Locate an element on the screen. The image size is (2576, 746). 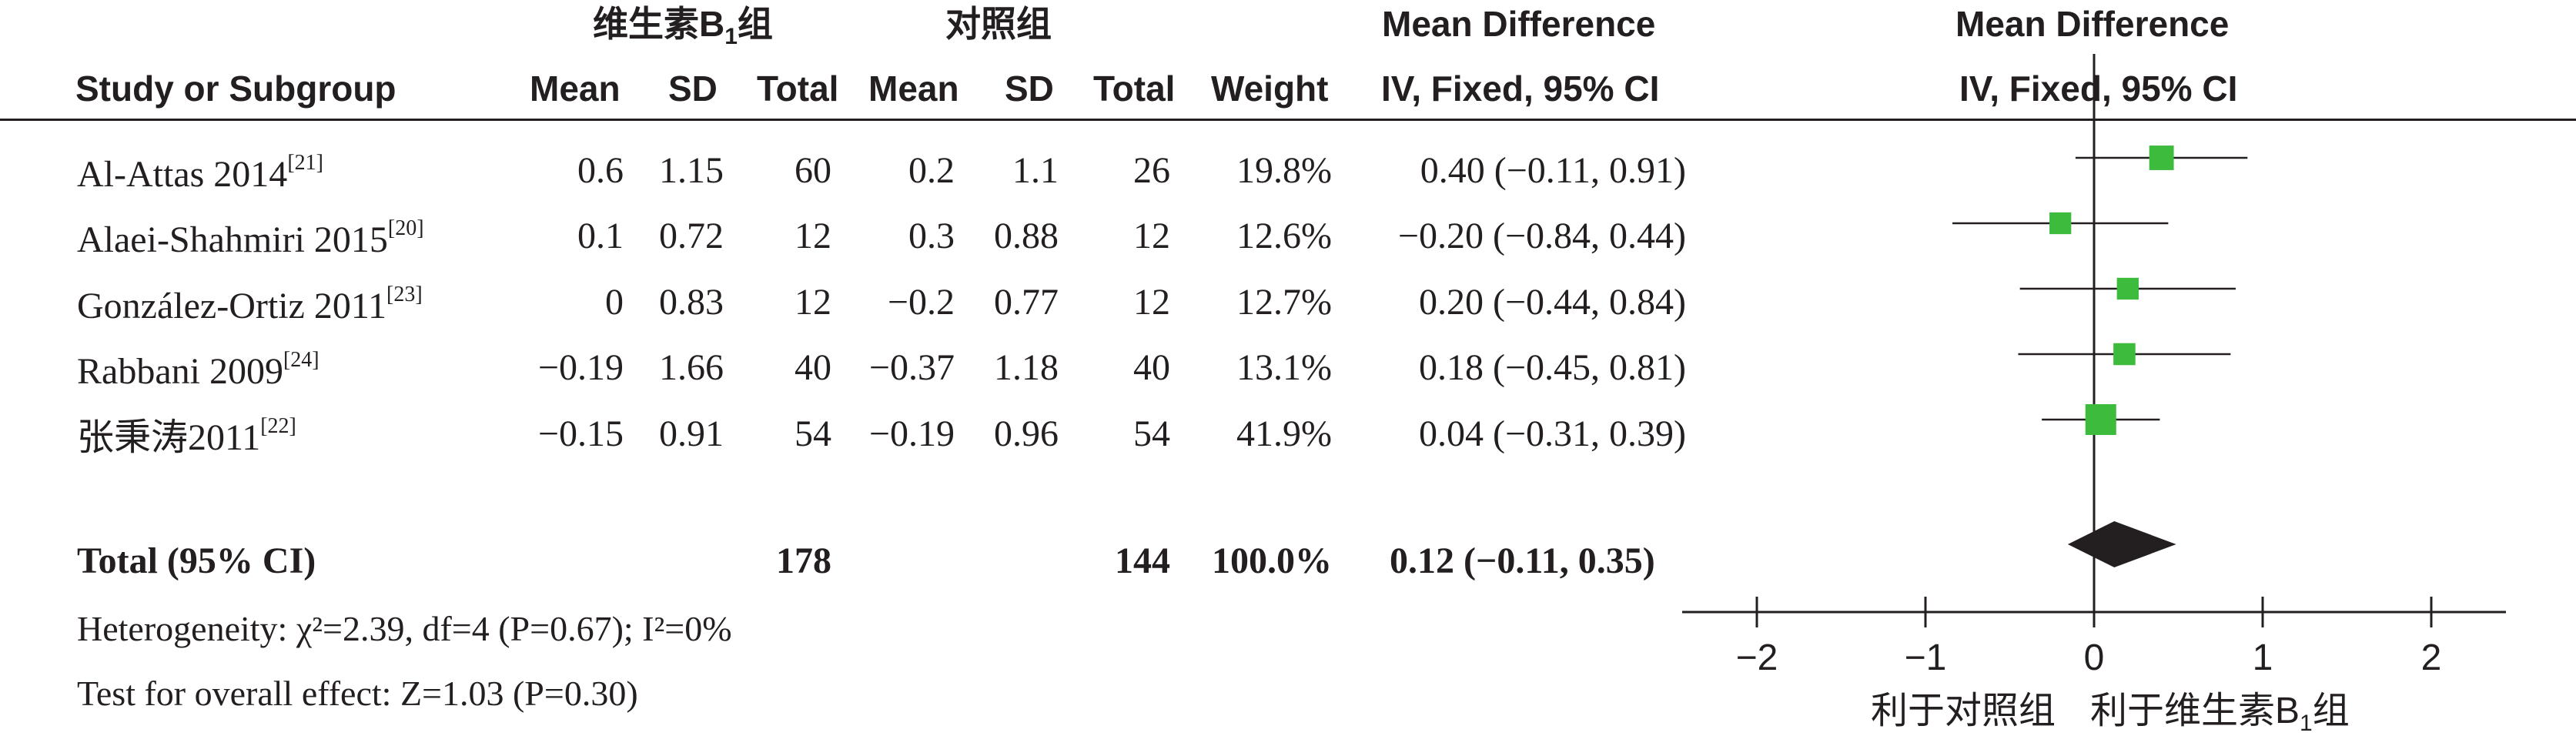
study-weight: 41.9% is located at coordinates (1284, 433).